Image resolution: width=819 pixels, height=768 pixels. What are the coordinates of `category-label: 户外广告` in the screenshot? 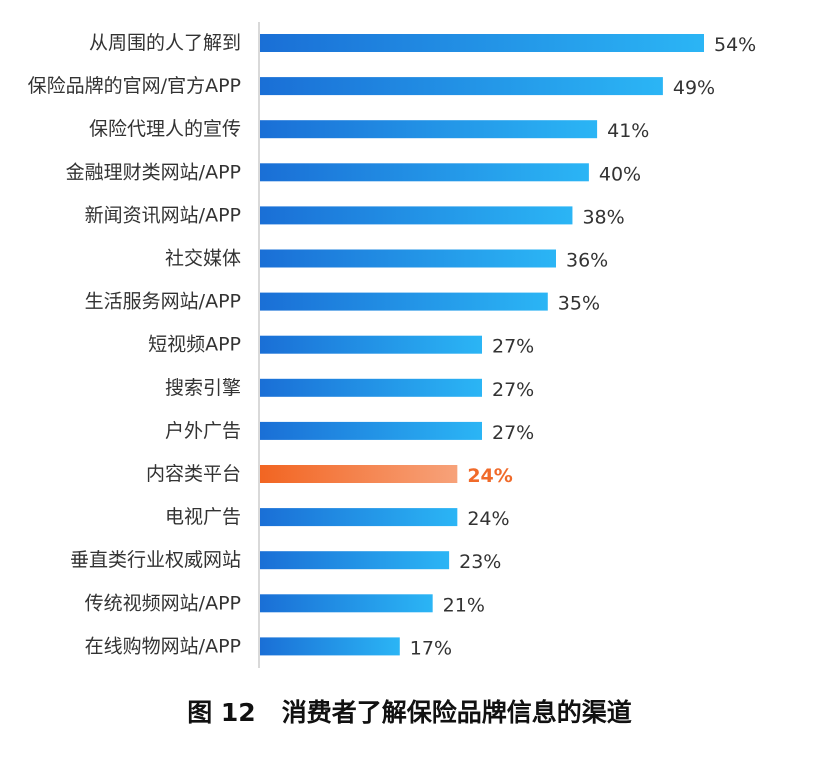 It's located at (203, 431).